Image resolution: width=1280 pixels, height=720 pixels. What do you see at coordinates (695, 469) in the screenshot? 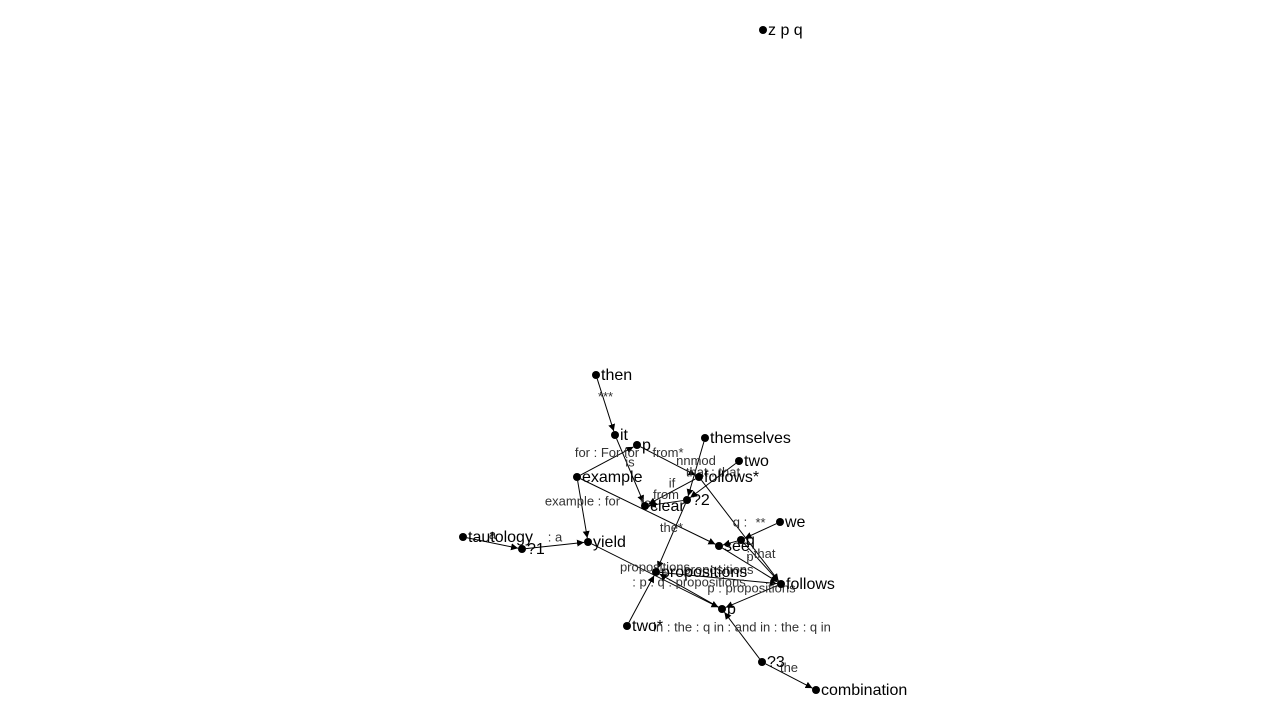
I see `edge-themselves-q2` at bounding box center [695, 469].